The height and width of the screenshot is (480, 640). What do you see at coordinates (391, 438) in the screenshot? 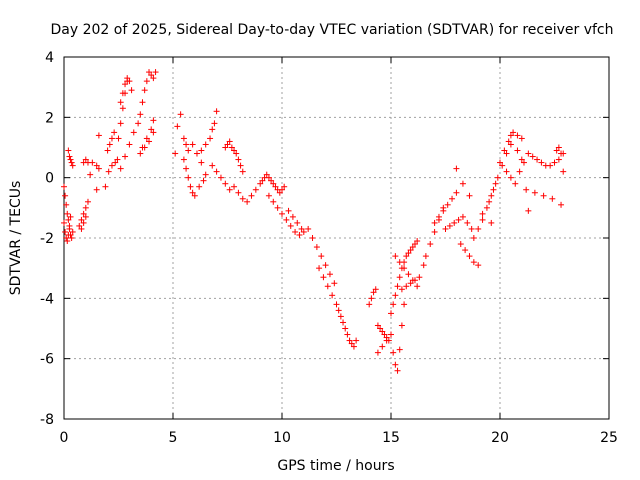
I see `x-tick-label: 15` at bounding box center [391, 438].